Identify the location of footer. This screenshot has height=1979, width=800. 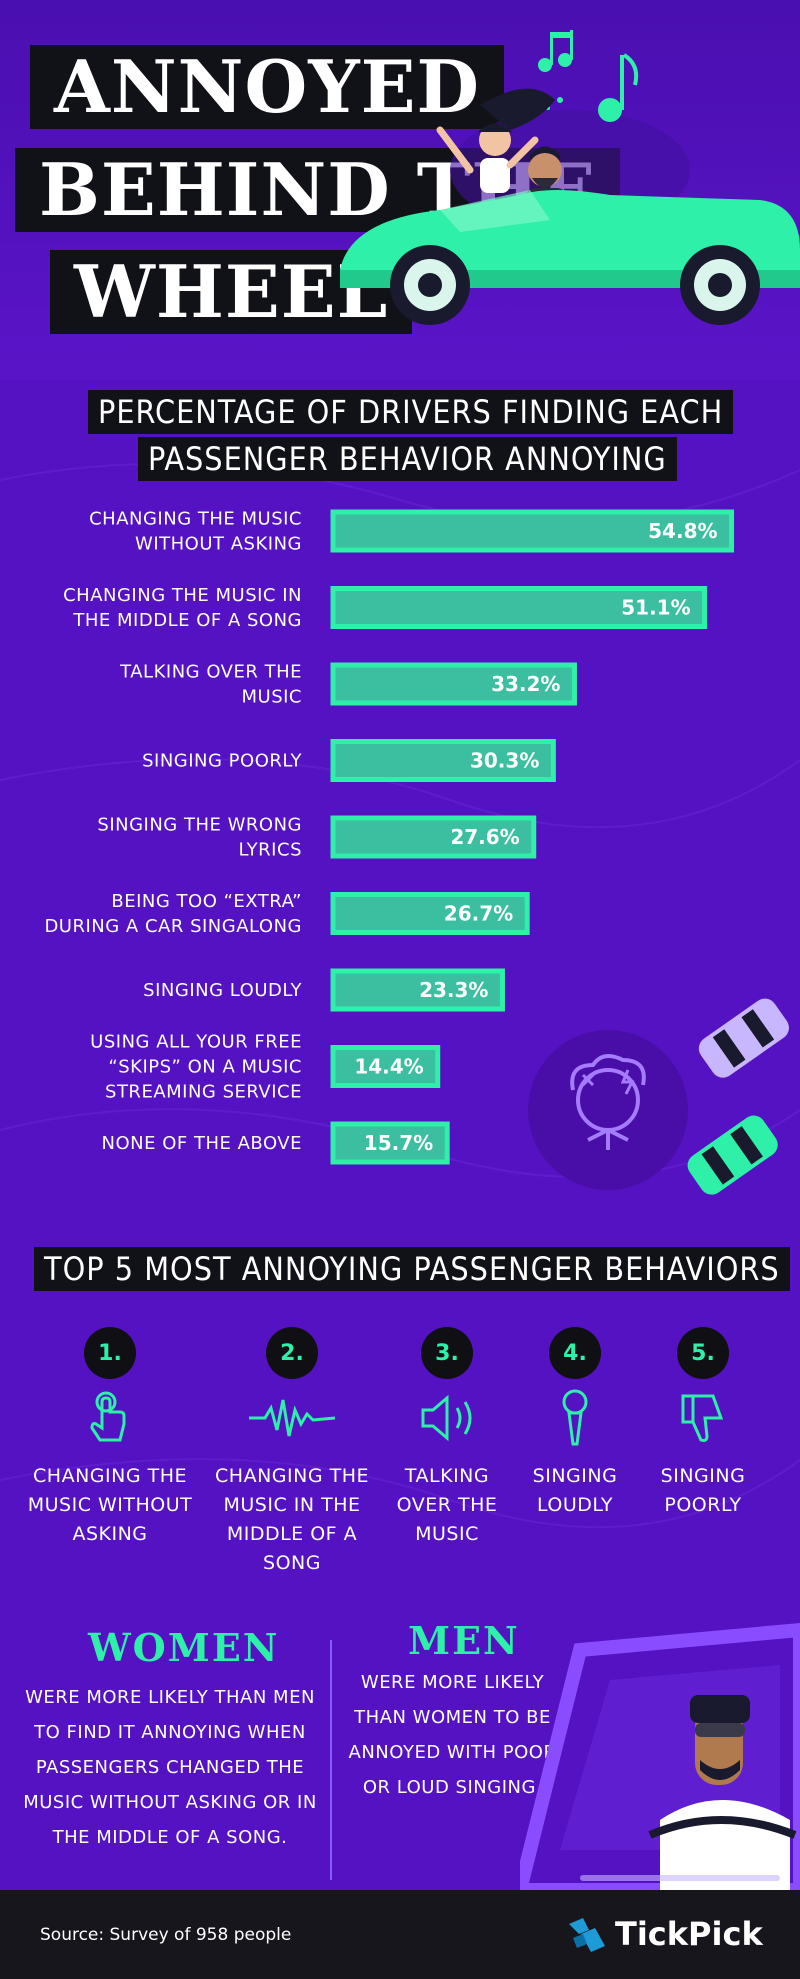
(400, 1934).